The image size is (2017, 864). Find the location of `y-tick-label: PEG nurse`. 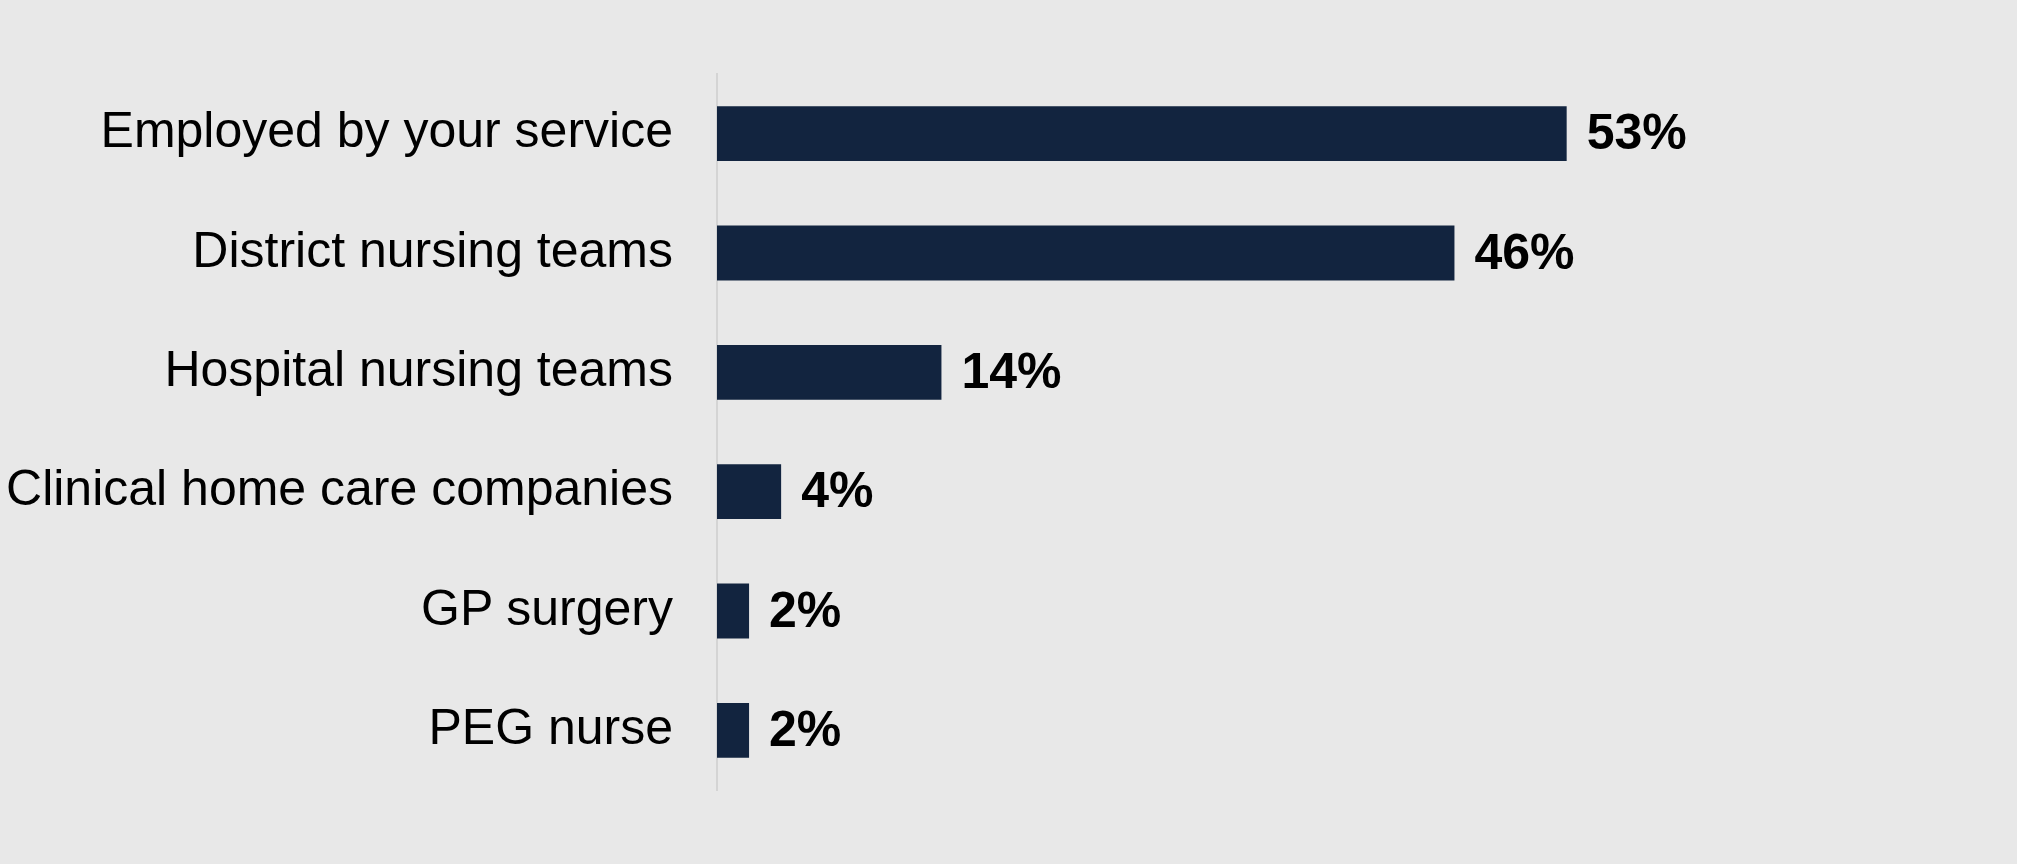

y-tick-label: PEG nurse is located at coordinates (550, 727).